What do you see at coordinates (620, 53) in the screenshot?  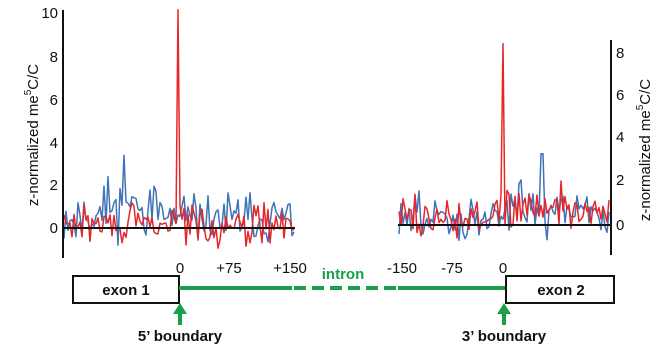 I see `right-ytick-8: 8` at bounding box center [620, 53].